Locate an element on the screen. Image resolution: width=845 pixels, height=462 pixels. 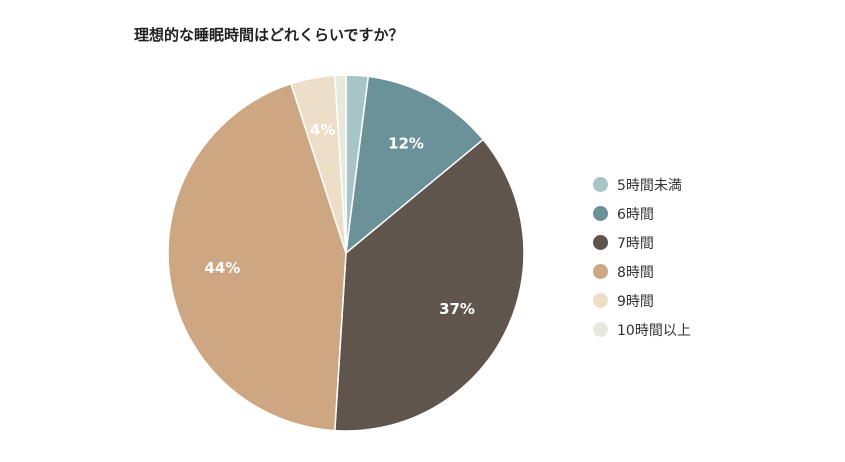
pie-data-label-4: 44% is located at coordinates (222, 268).